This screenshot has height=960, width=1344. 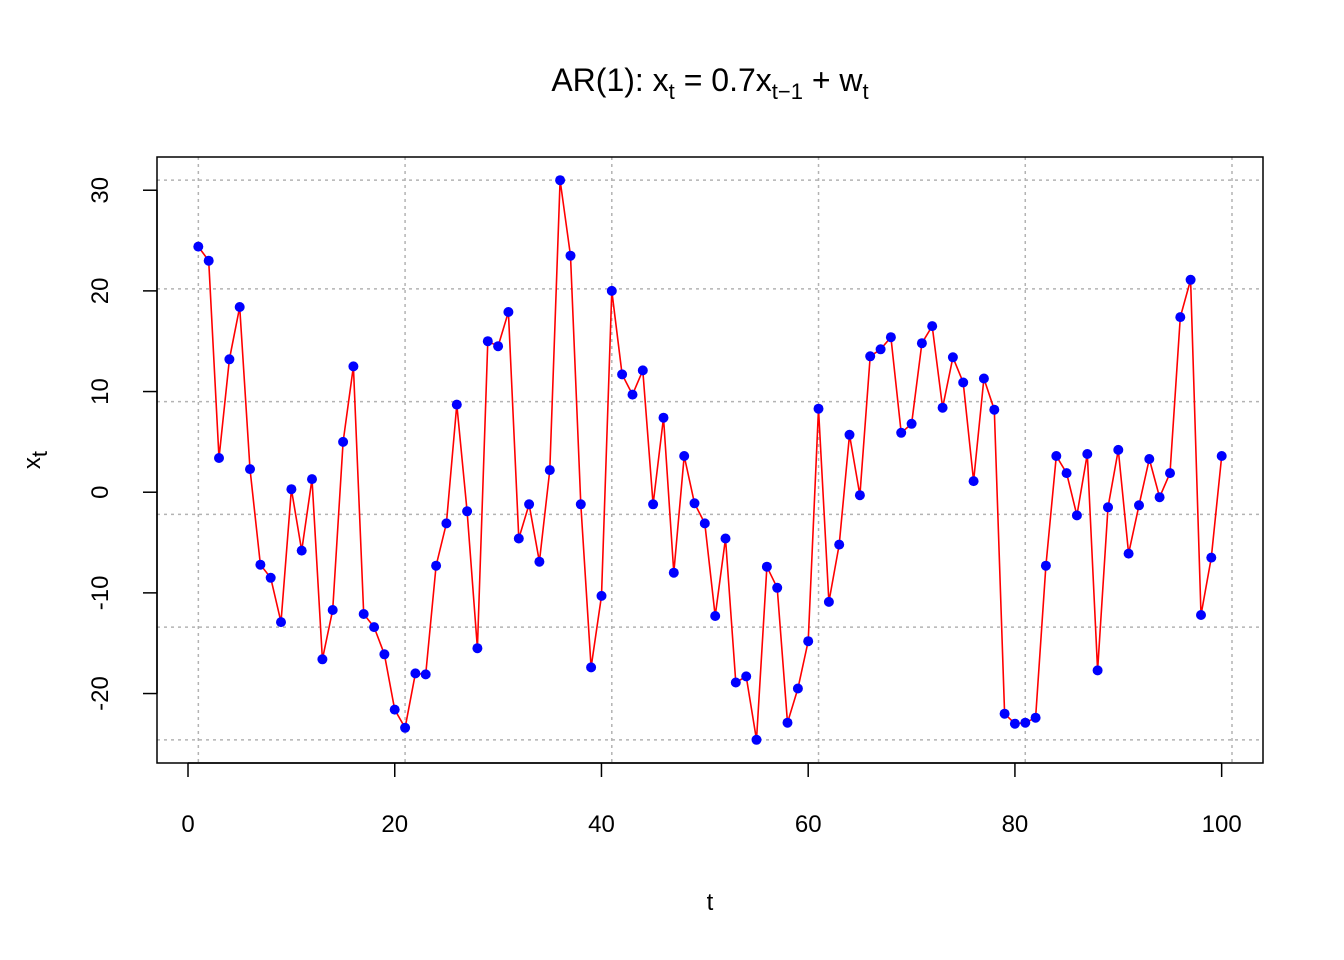 I want to click on y-tick-label: 10, so click(x=100, y=391).